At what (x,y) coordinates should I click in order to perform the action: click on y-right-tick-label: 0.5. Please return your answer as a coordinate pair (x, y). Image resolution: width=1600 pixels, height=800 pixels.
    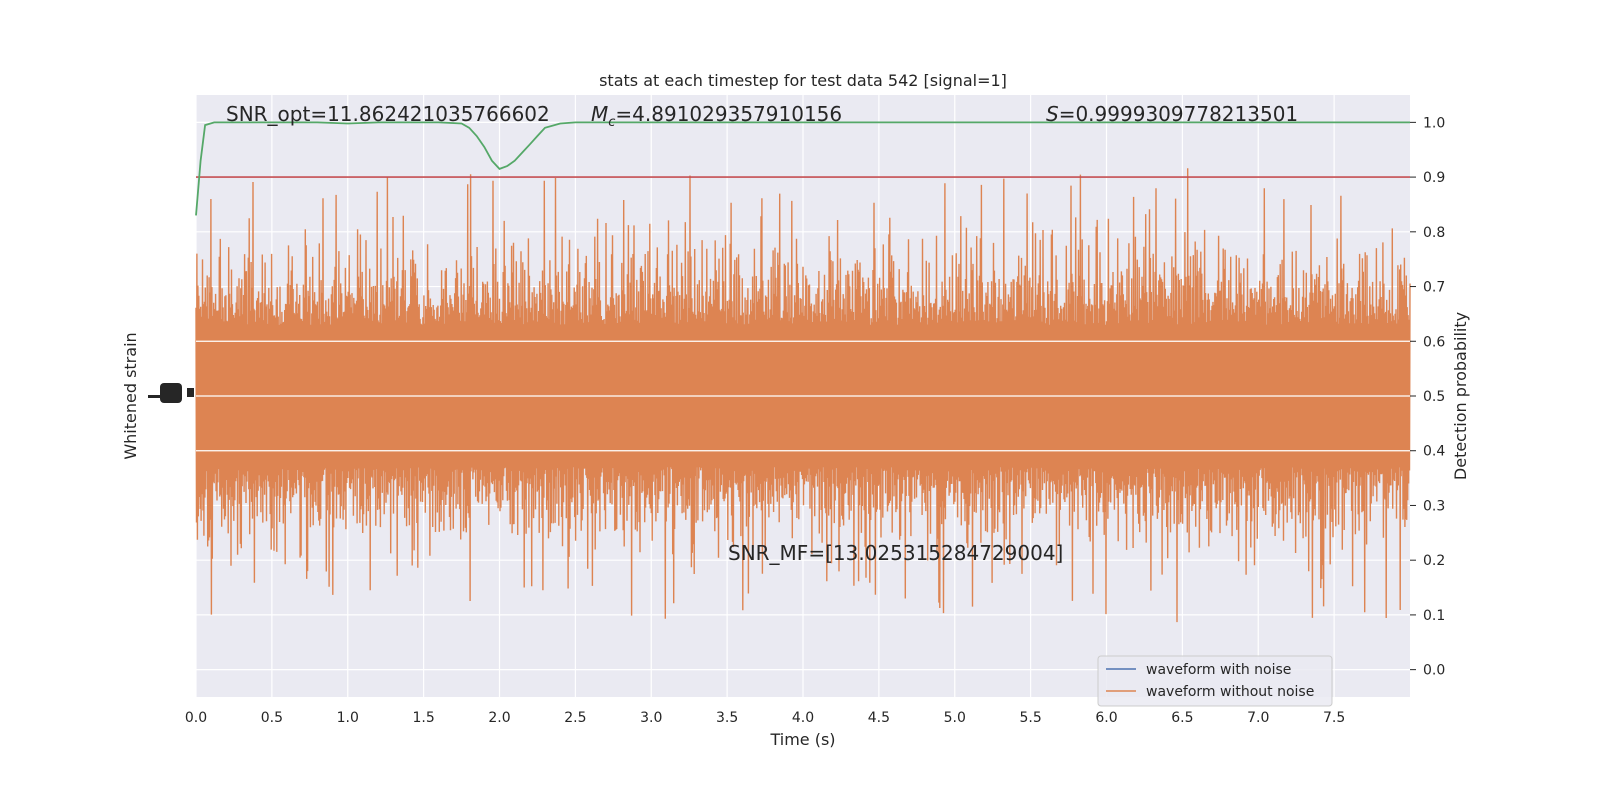
    Looking at the image, I should click on (1434, 397).